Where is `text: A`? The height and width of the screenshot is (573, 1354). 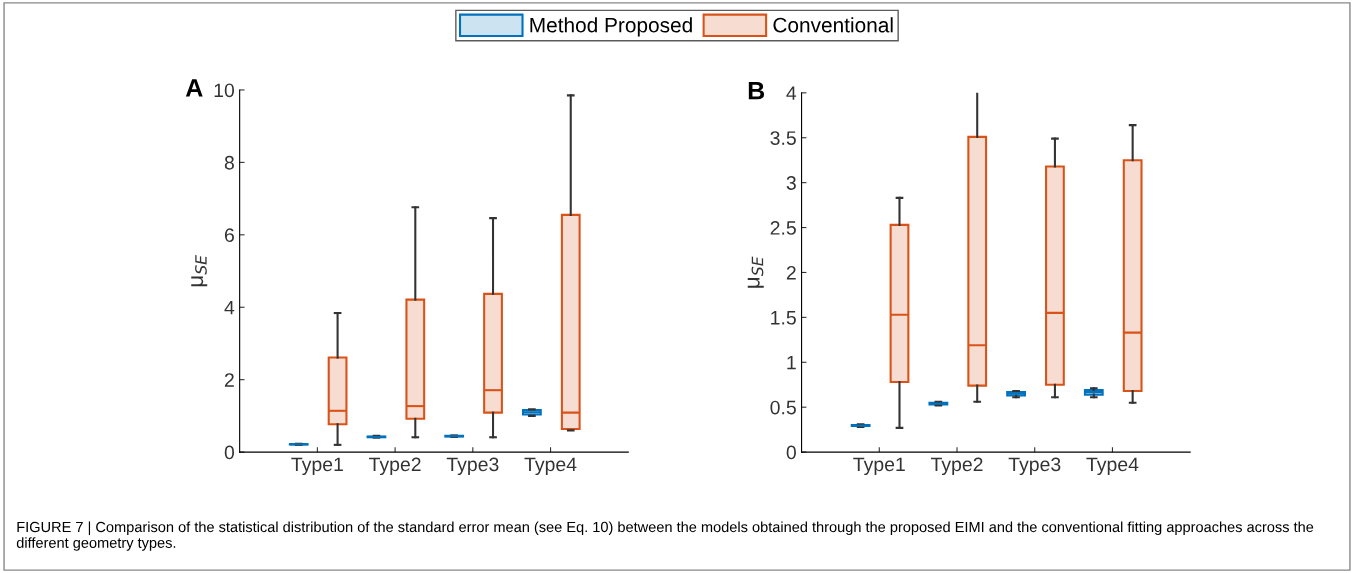 text: A is located at coordinates (194, 88).